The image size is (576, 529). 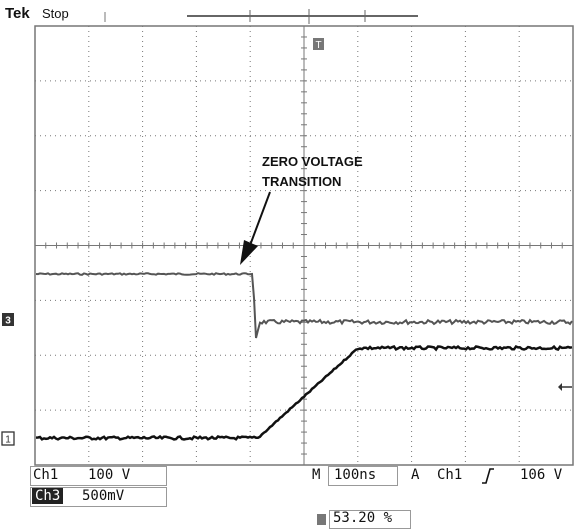 I want to click on svg-text: 1, so click(x=8, y=440).